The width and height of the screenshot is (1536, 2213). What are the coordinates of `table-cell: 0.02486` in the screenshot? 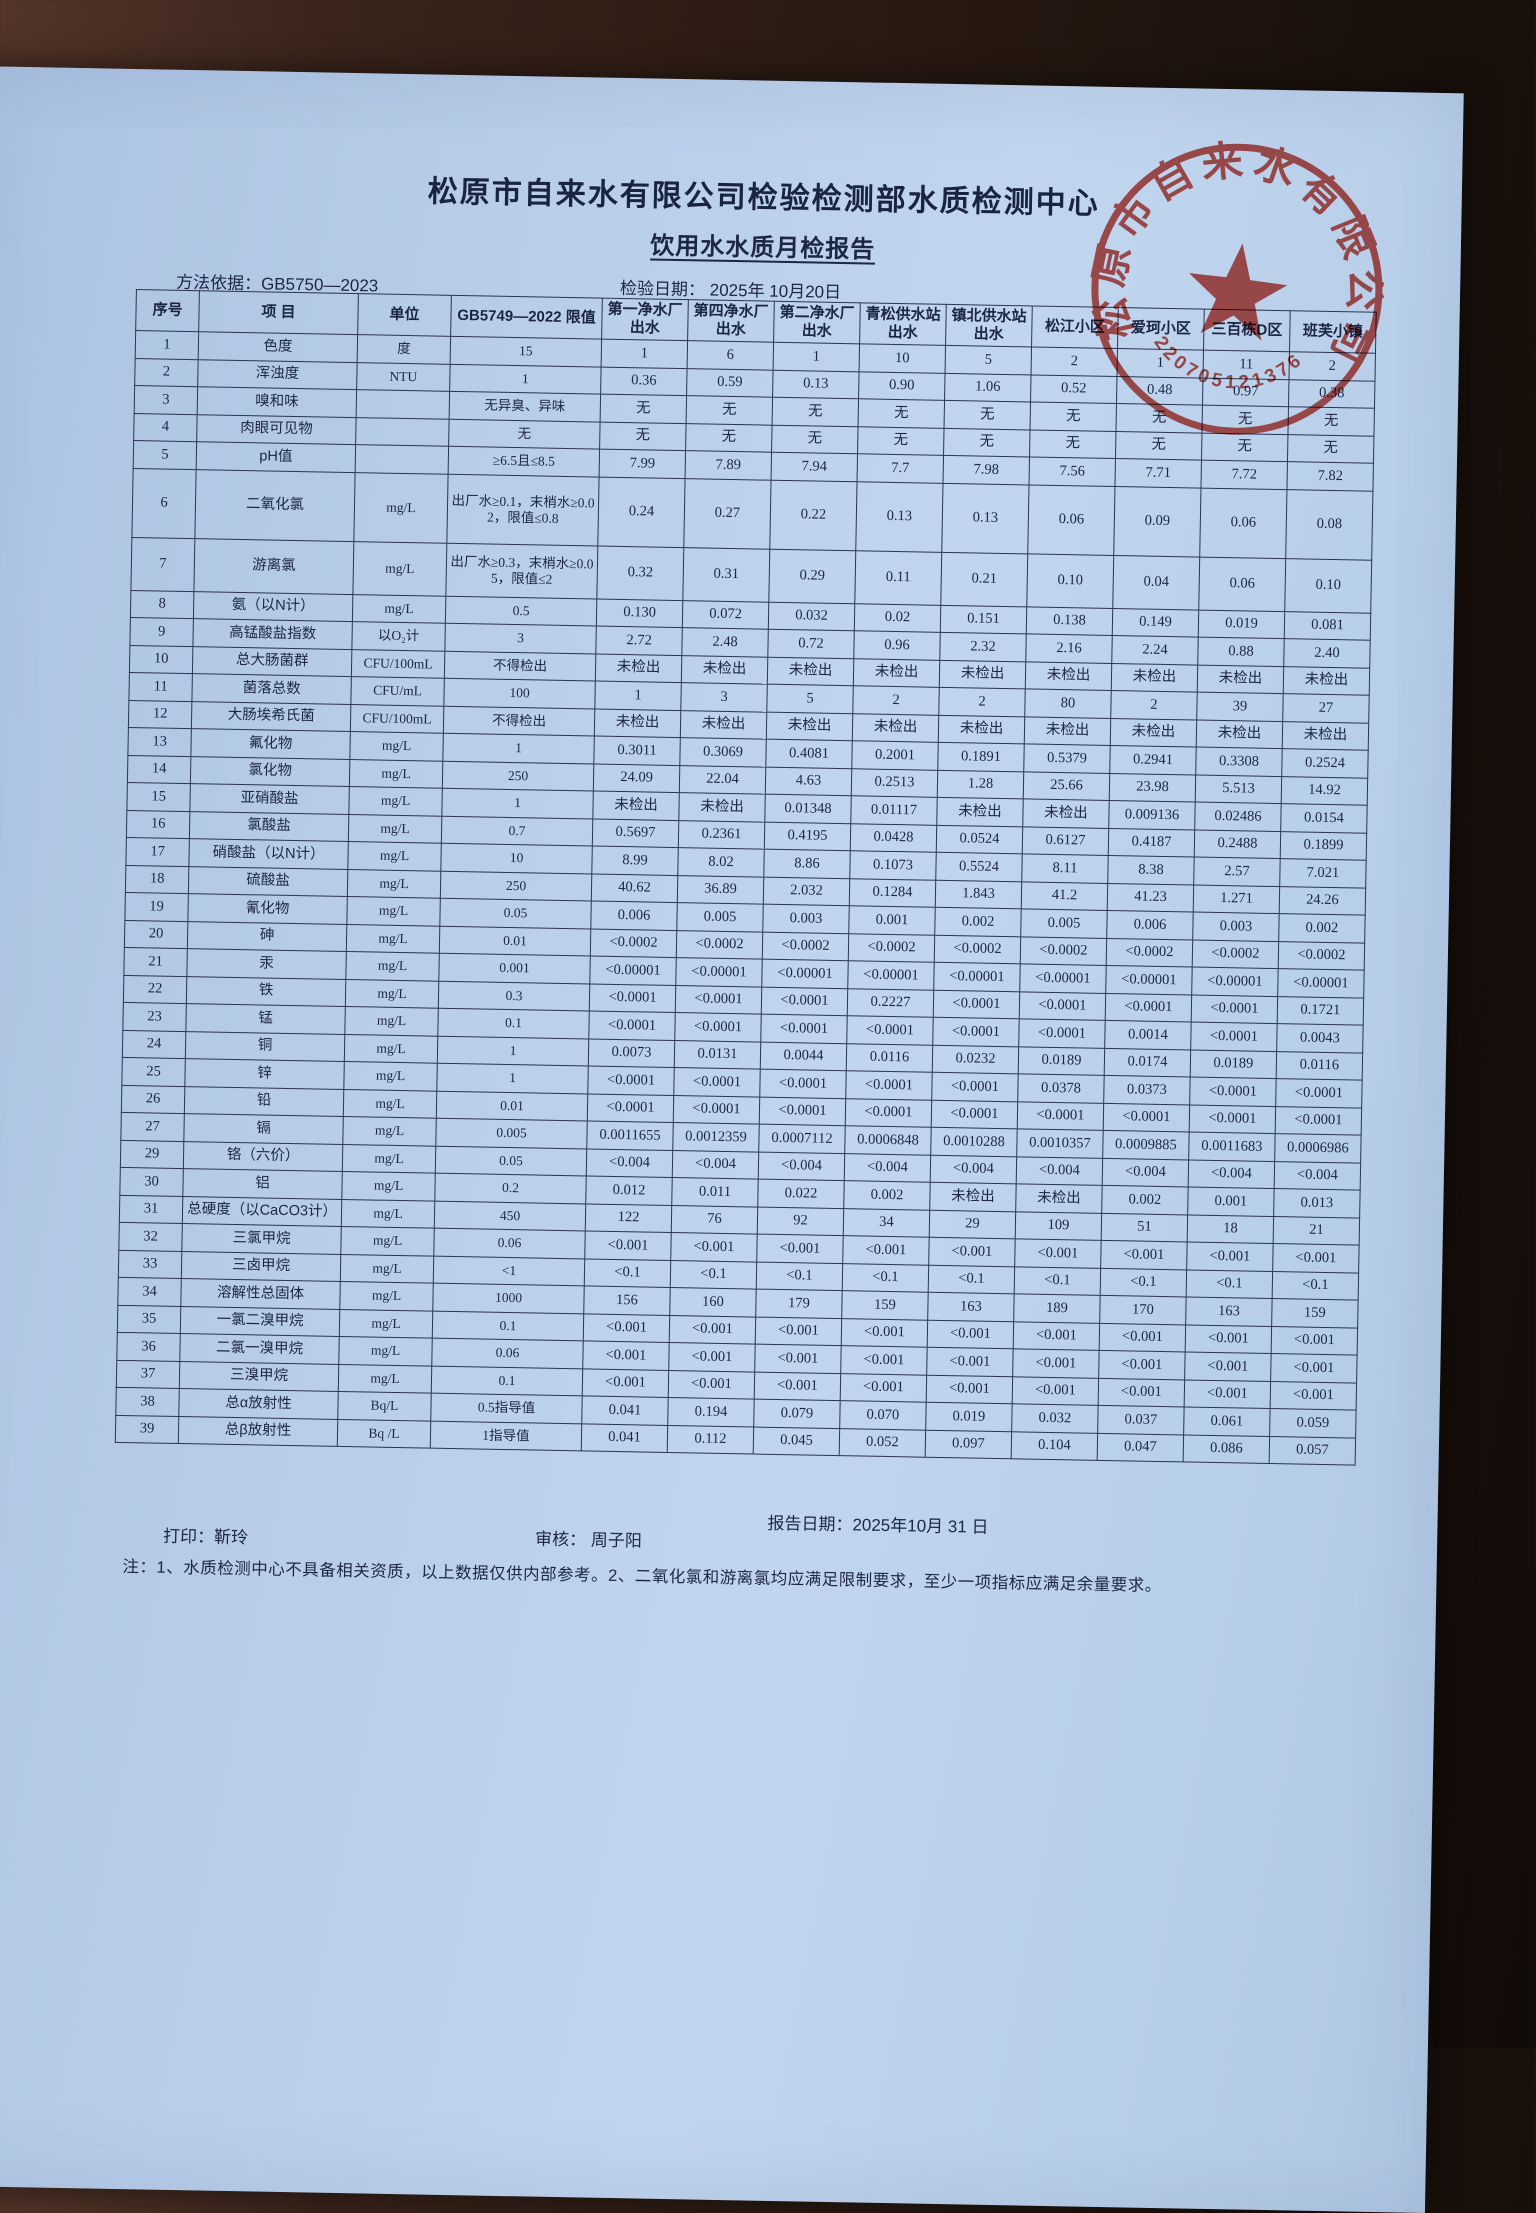 It's located at (1238, 817).